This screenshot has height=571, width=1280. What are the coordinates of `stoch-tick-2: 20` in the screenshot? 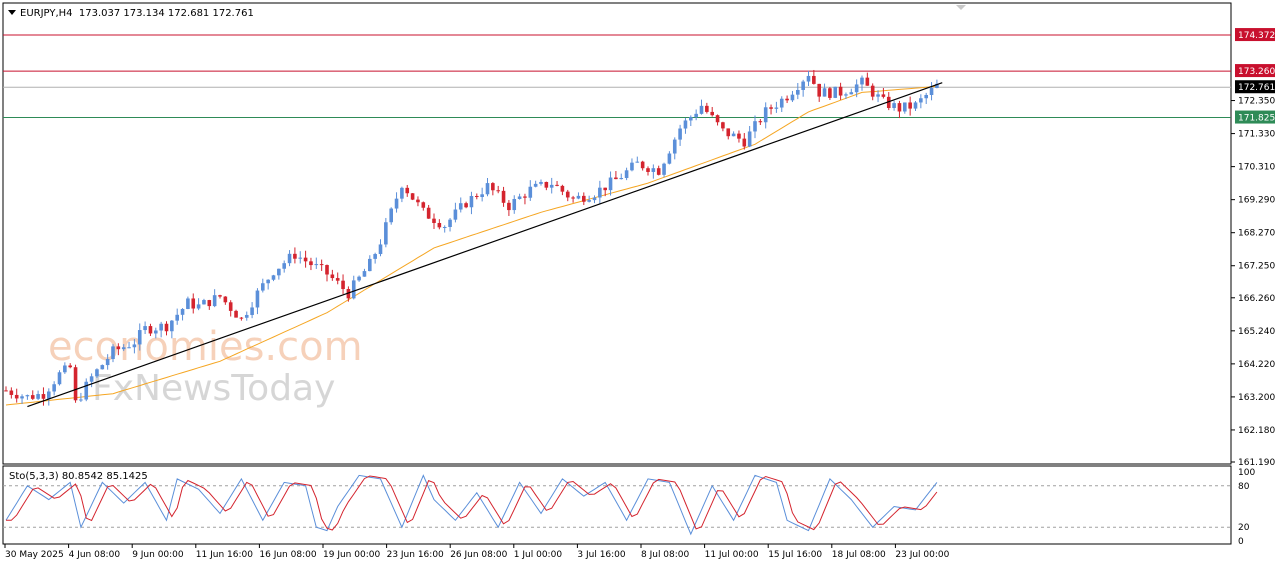 It's located at (1244, 528).